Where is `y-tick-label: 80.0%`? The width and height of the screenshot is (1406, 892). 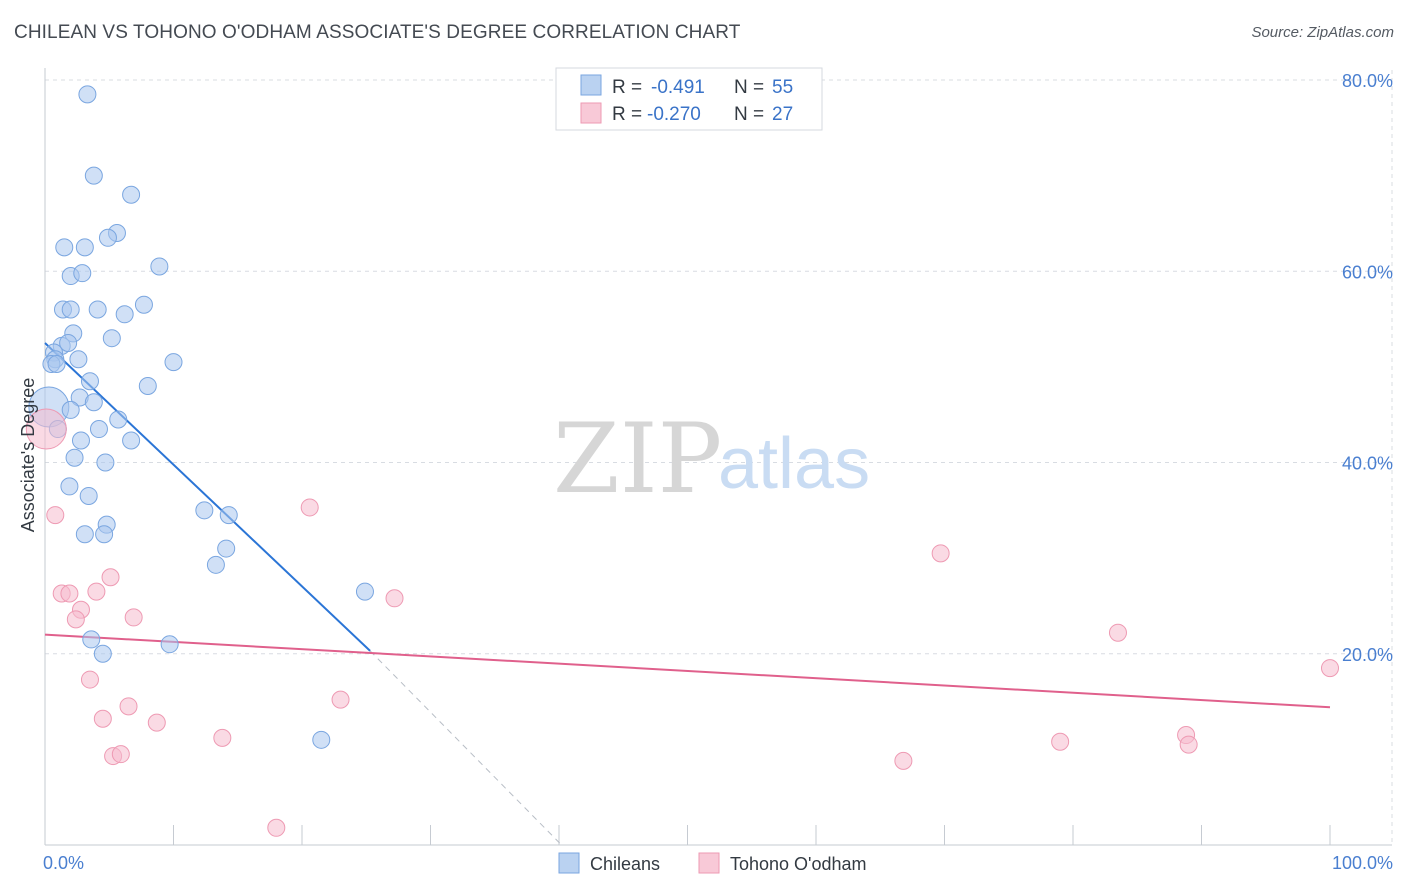 y-tick-label: 80.0% is located at coordinates (1367, 81).